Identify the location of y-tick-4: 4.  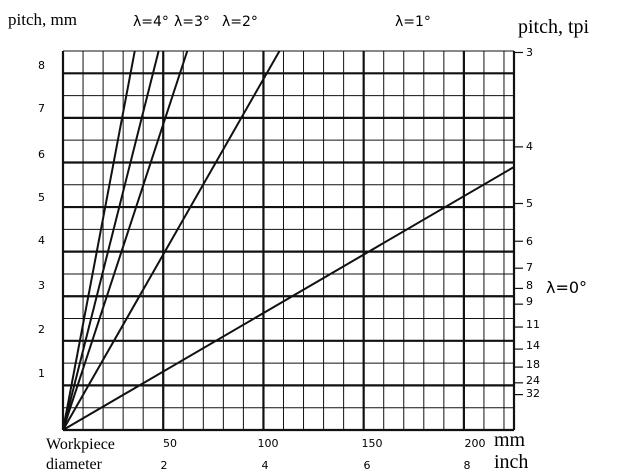
(41, 240).